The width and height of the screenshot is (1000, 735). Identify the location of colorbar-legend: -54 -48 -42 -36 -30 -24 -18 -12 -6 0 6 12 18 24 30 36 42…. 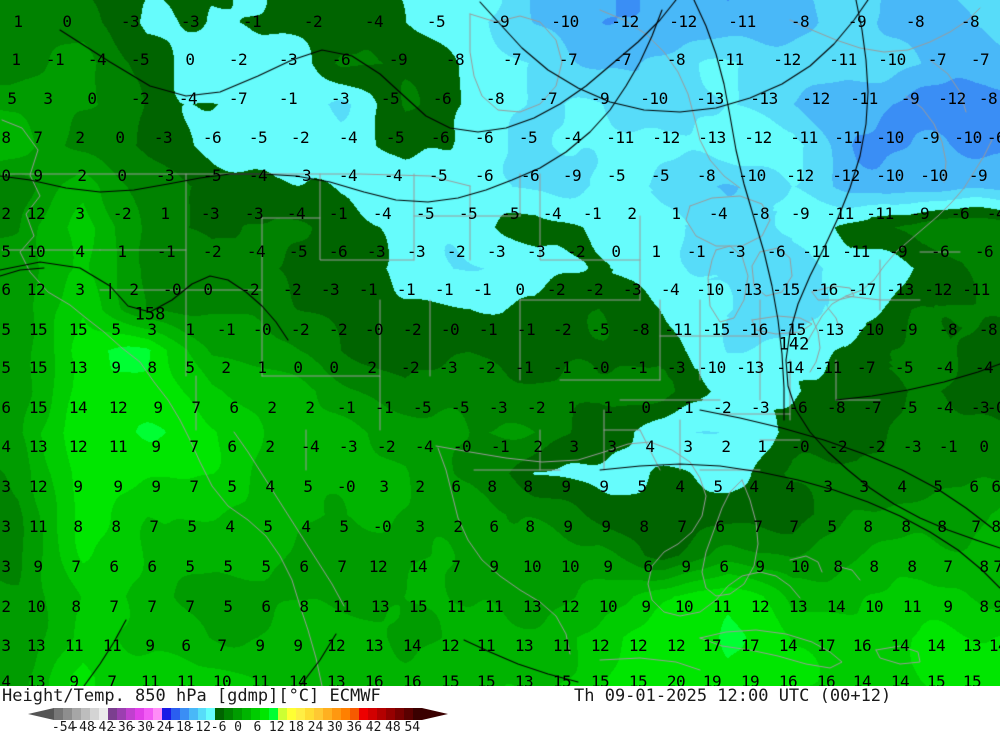
(238, 721).